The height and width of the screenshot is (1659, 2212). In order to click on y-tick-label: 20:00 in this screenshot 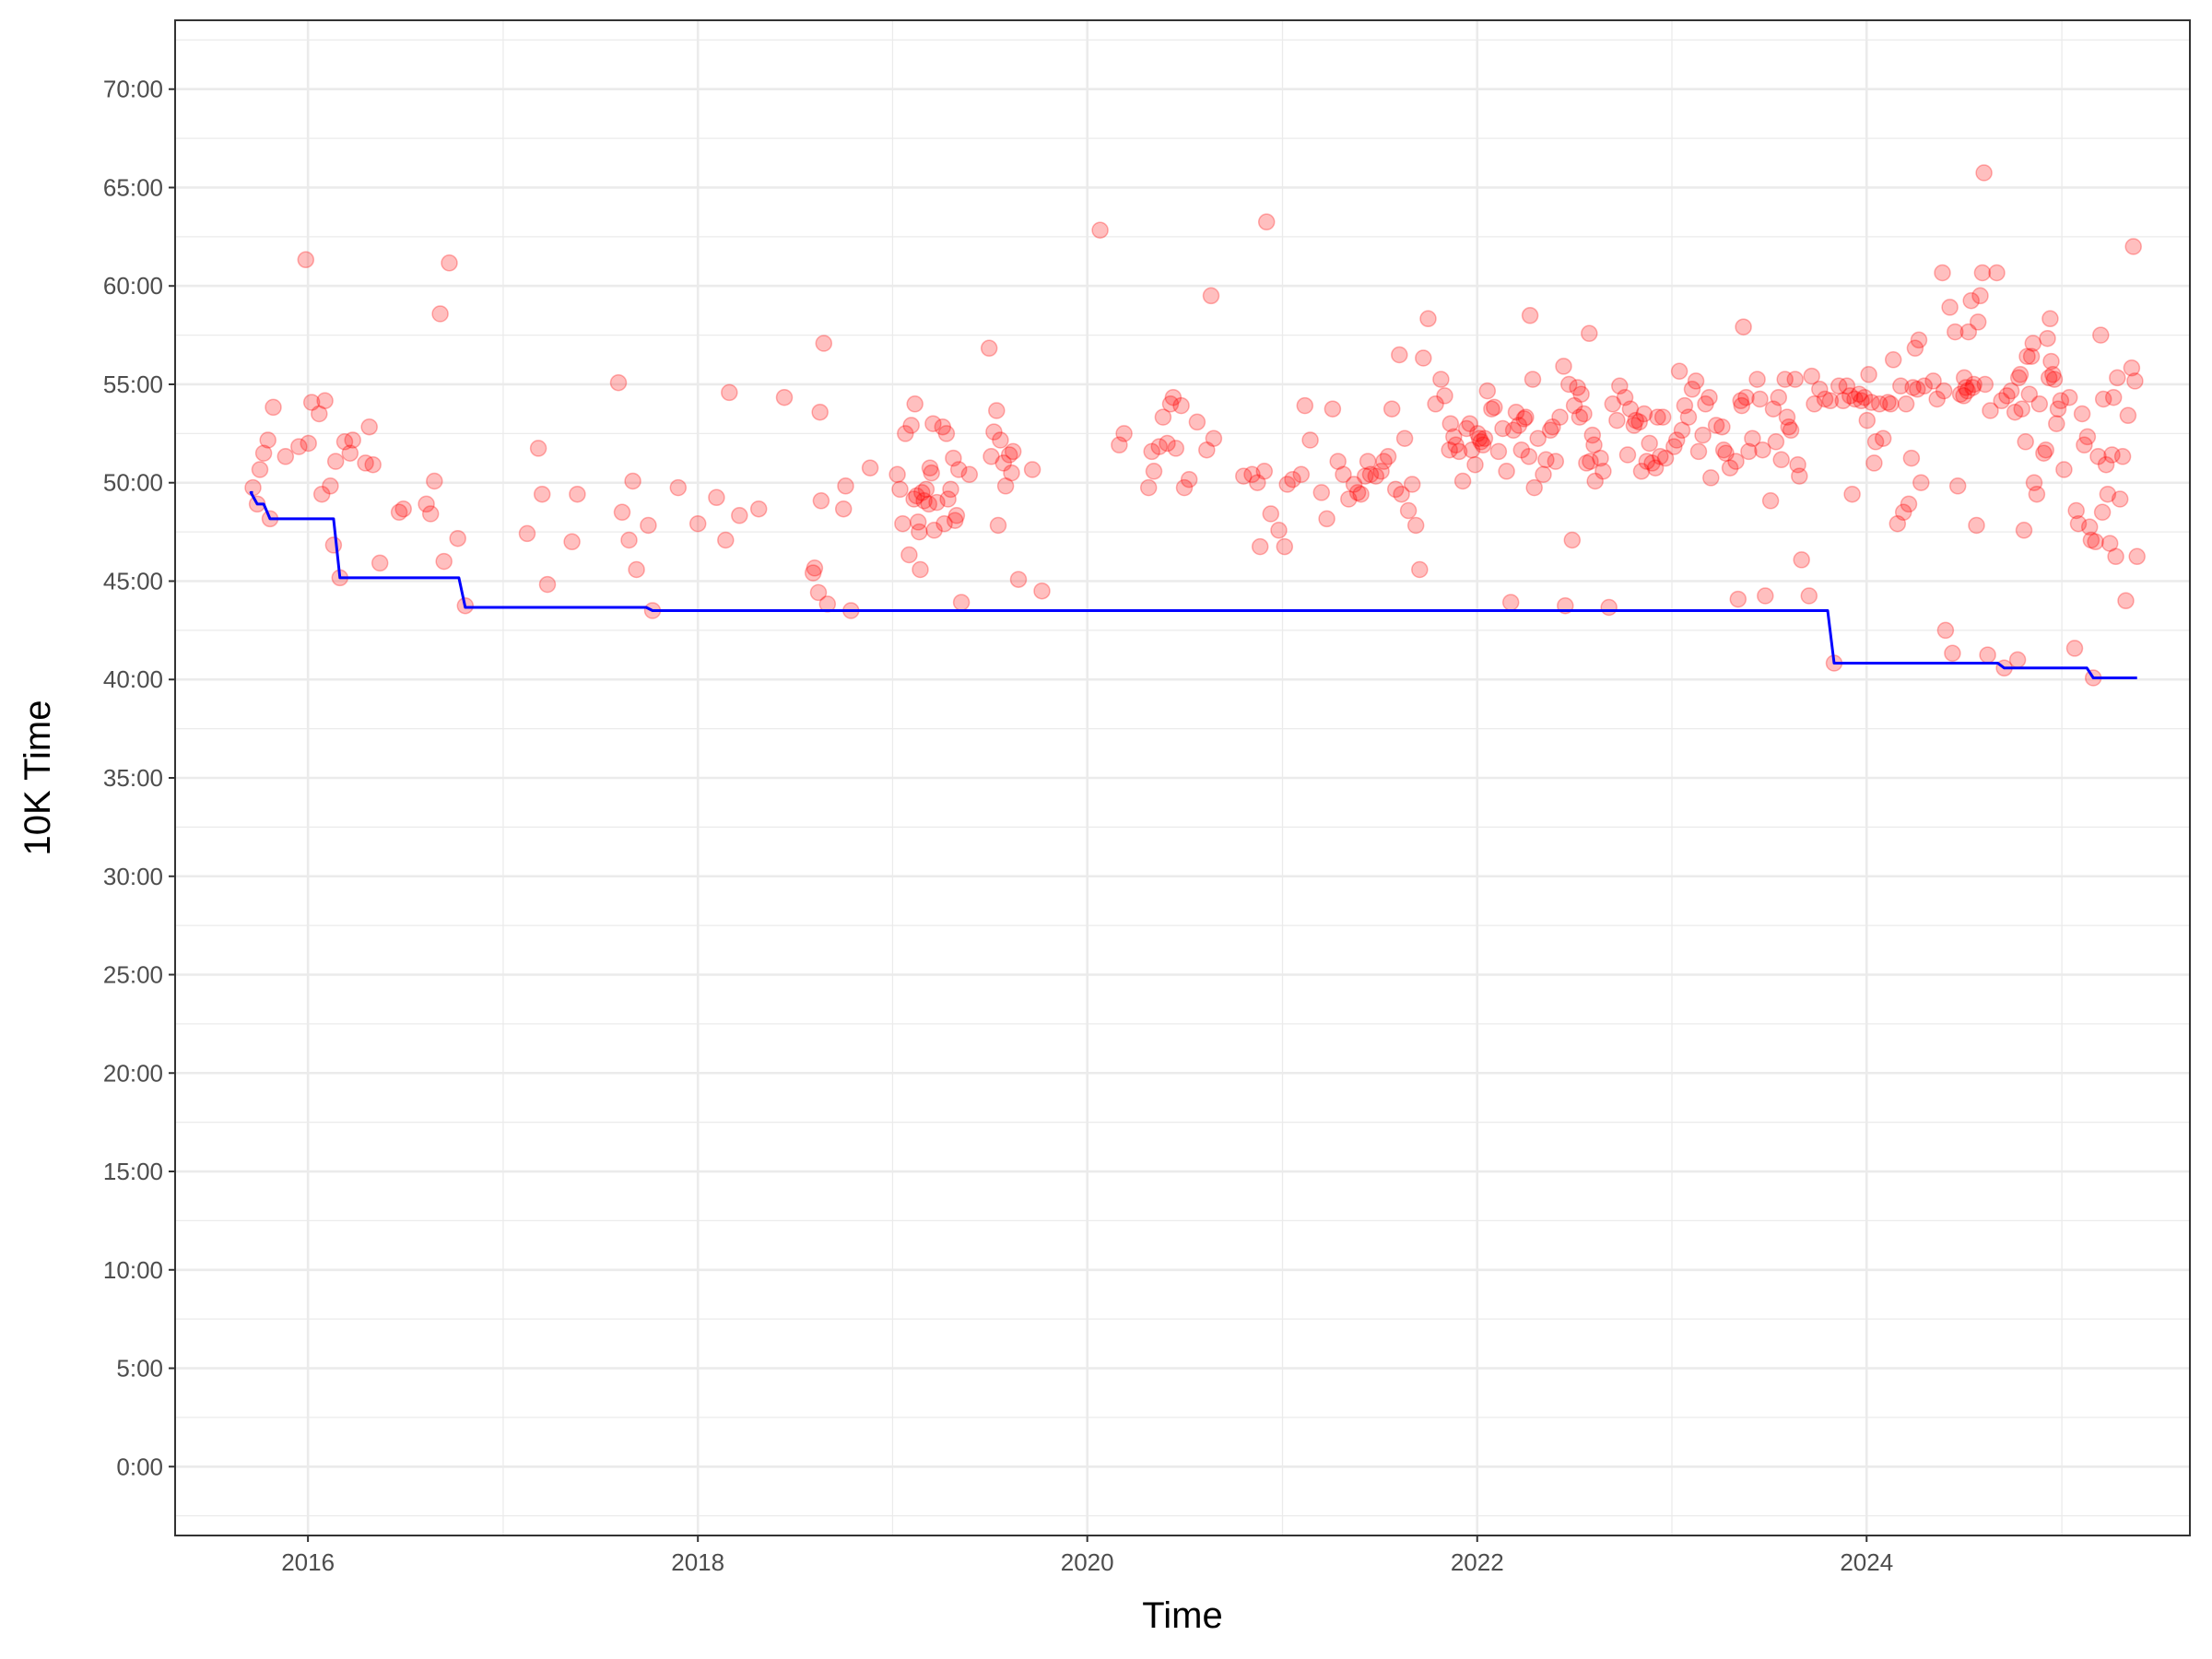, I will do `click(133, 1073)`.